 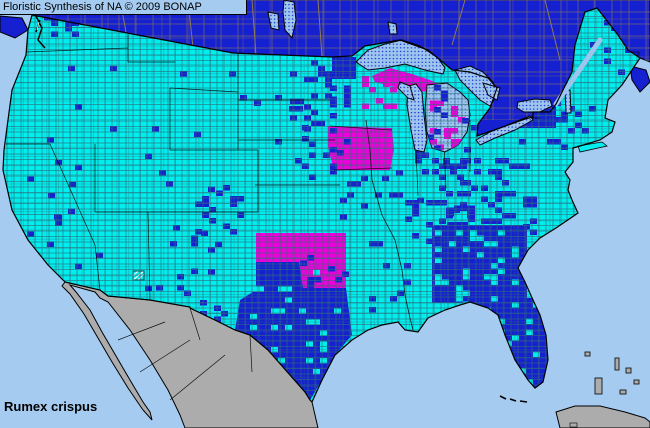 What do you see at coordinates (123, 7) in the screenshot?
I see `map-title-bar: Floristic Synthesis of NA © 2009 BONAP` at bounding box center [123, 7].